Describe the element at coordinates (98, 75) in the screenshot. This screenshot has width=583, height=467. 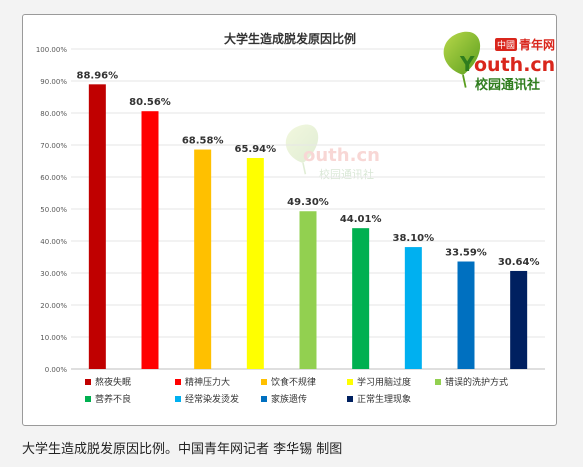
I see `data-label: 88.96%` at that location.